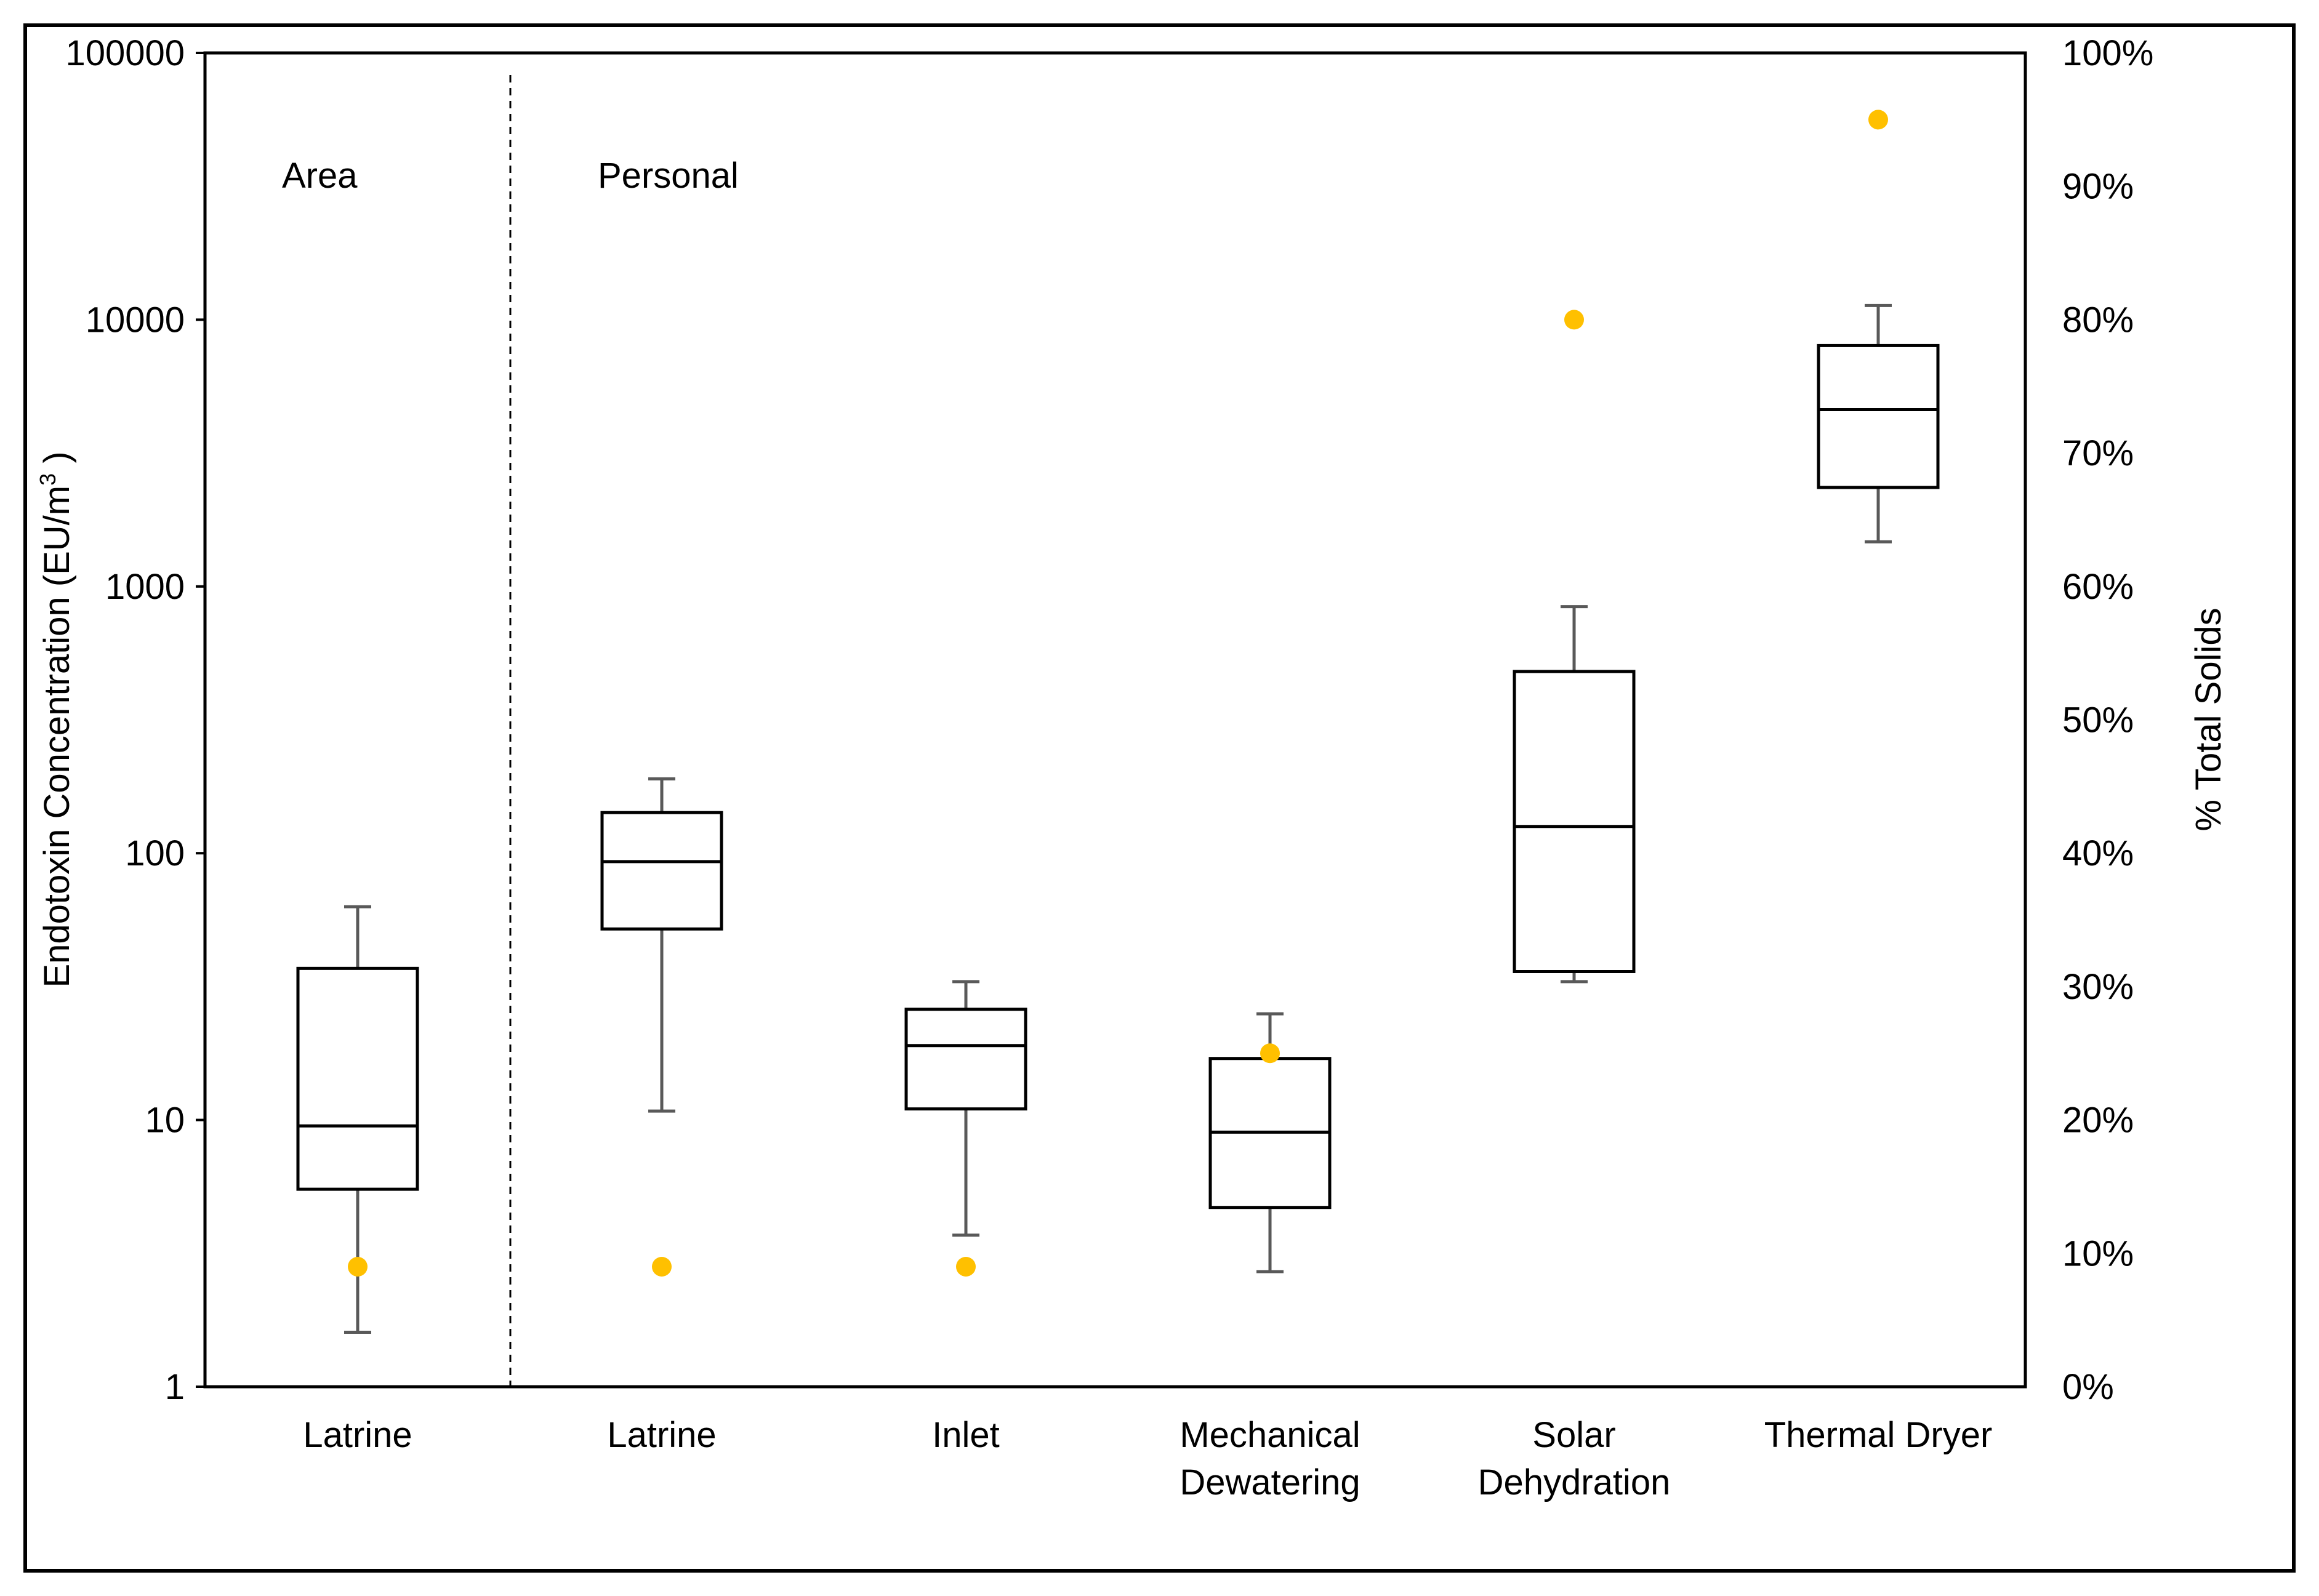  What do you see at coordinates (145, 587) in the screenshot?
I see `left-tick-label: 1000` at bounding box center [145, 587].